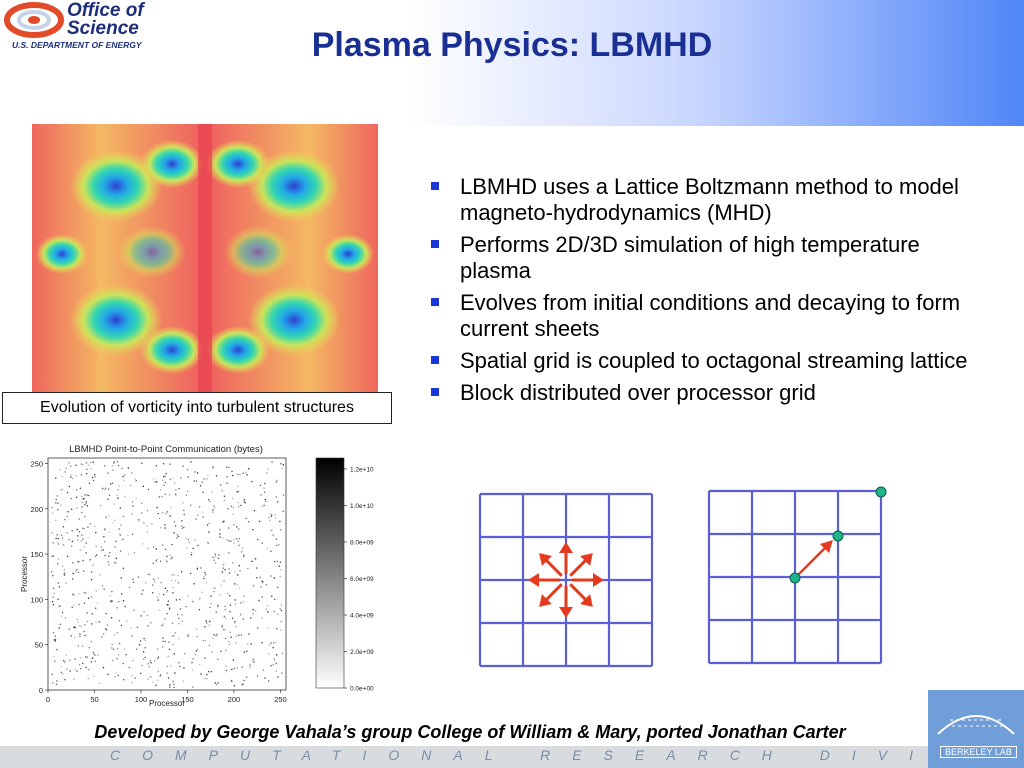 The height and width of the screenshot is (768, 1024). Describe the element at coordinates (103, 28) in the screenshot. I see `logo-line-2: Science` at that location.